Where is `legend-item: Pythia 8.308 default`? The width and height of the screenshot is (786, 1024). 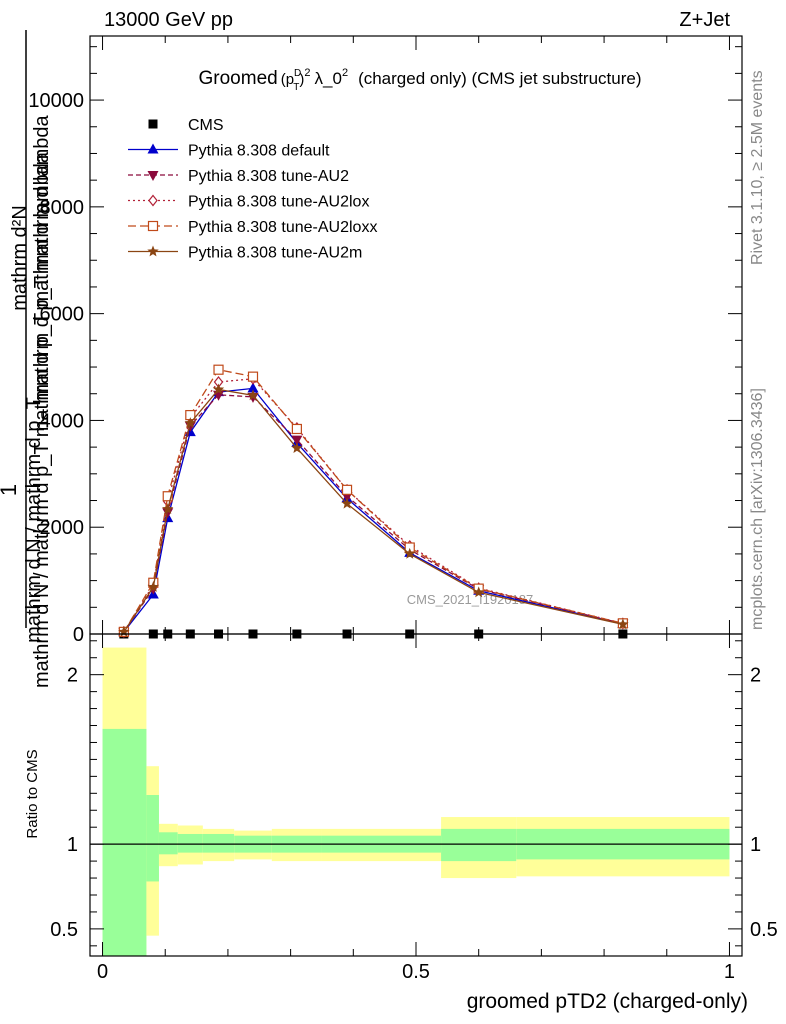
legend-item: Pythia 8.308 default is located at coordinates (229, 151).